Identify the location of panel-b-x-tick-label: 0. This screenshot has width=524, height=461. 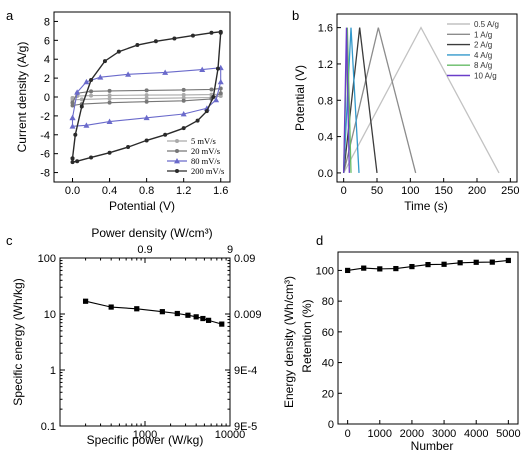
(344, 191).